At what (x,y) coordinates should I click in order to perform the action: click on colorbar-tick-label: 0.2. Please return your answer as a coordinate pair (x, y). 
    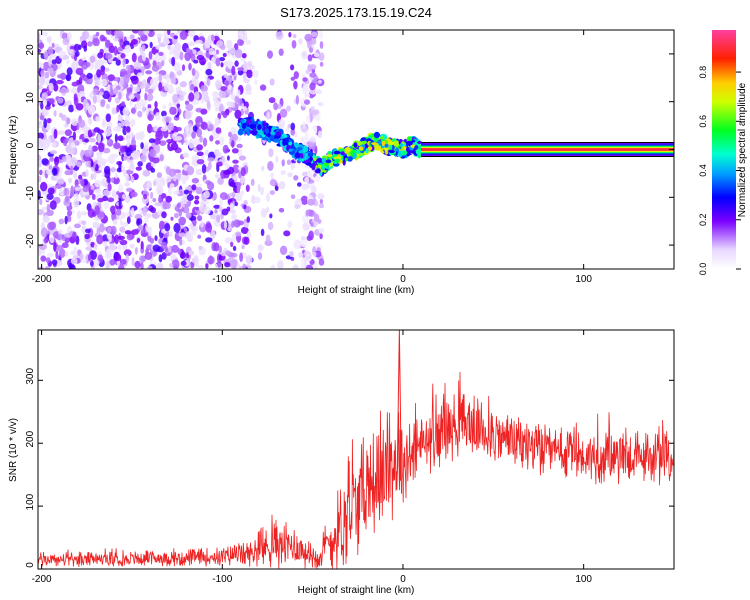
    Looking at the image, I should click on (703, 220).